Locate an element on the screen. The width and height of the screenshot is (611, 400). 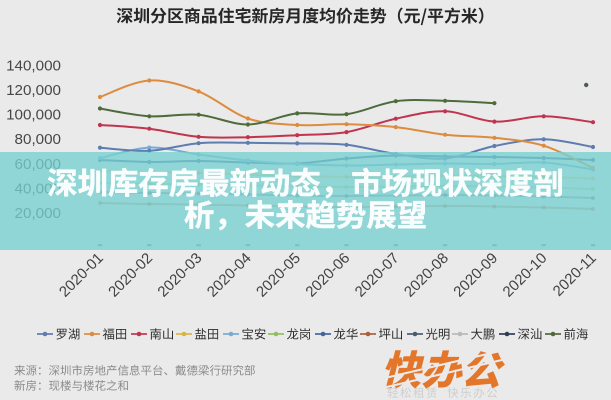
svg-text: 120,000 is located at coordinates (33, 90).